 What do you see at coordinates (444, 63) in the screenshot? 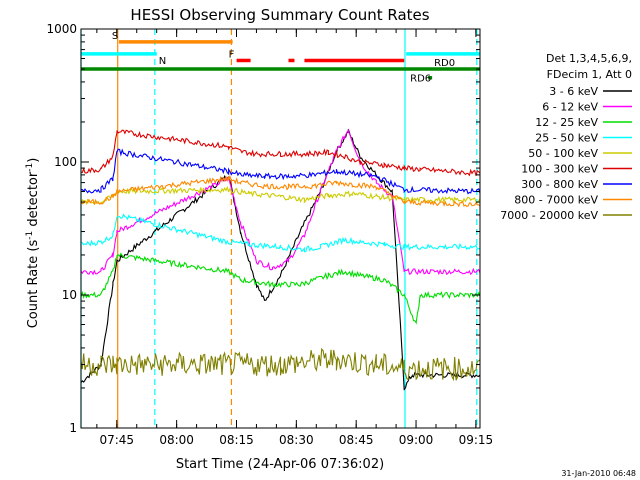
I see `flag-label-RD0: RD0` at bounding box center [444, 63].